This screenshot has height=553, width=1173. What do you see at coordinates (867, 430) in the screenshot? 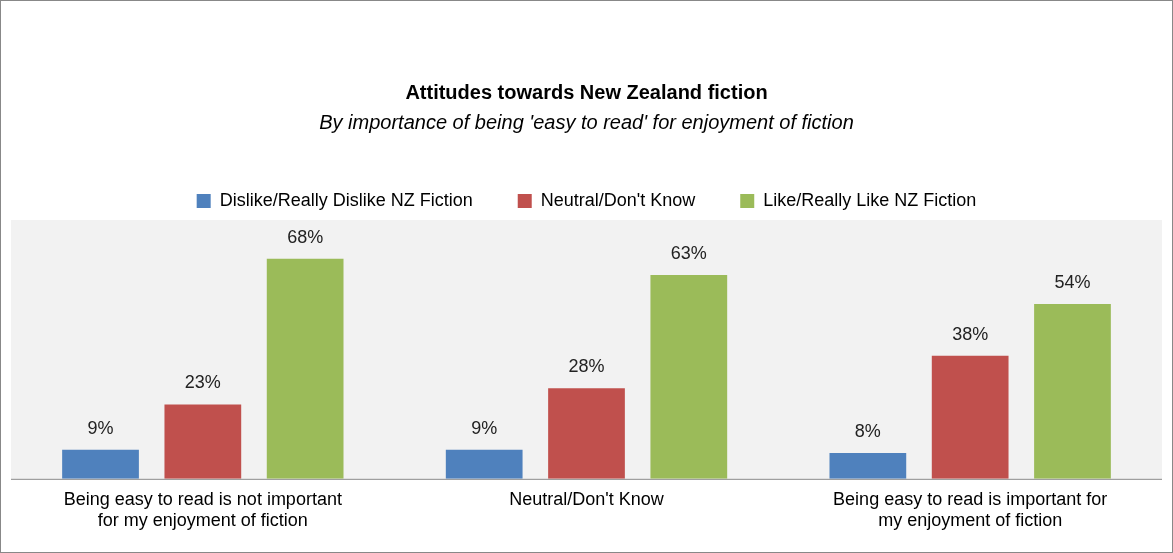
I see `data-label: 8%` at bounding box center [867, 430].